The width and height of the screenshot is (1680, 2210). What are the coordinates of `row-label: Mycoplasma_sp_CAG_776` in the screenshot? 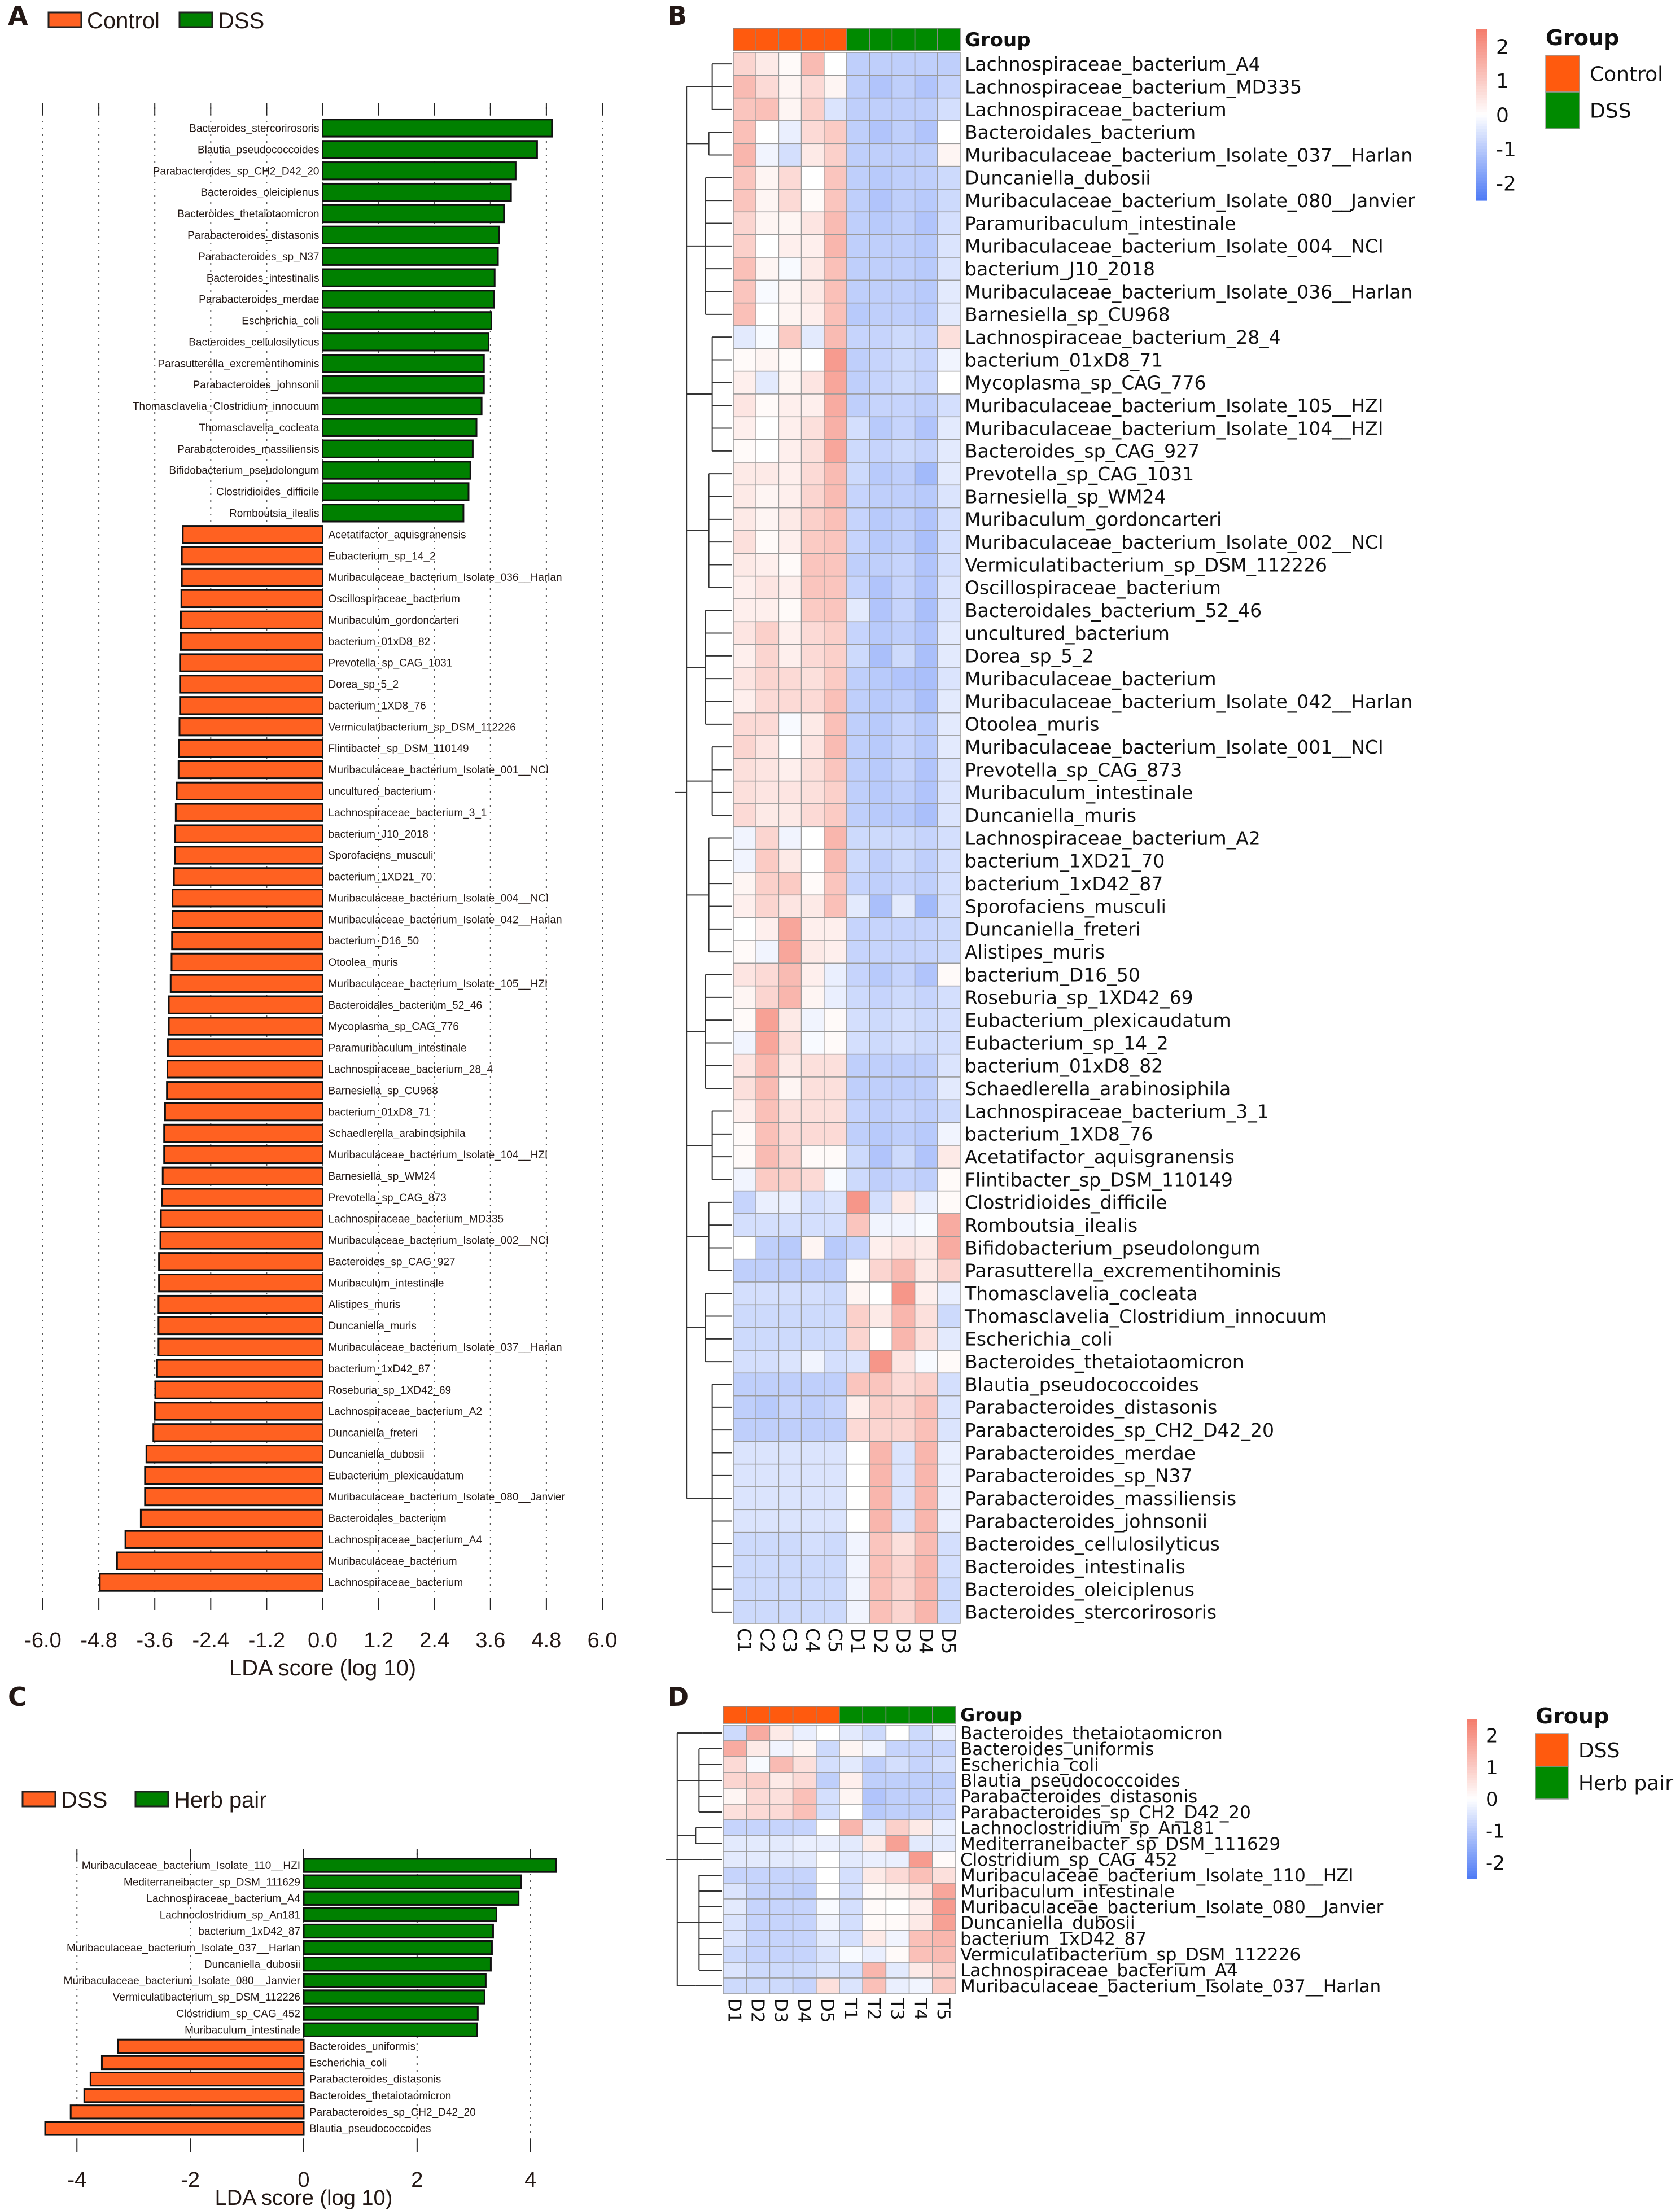 It's located at (1085, 383).